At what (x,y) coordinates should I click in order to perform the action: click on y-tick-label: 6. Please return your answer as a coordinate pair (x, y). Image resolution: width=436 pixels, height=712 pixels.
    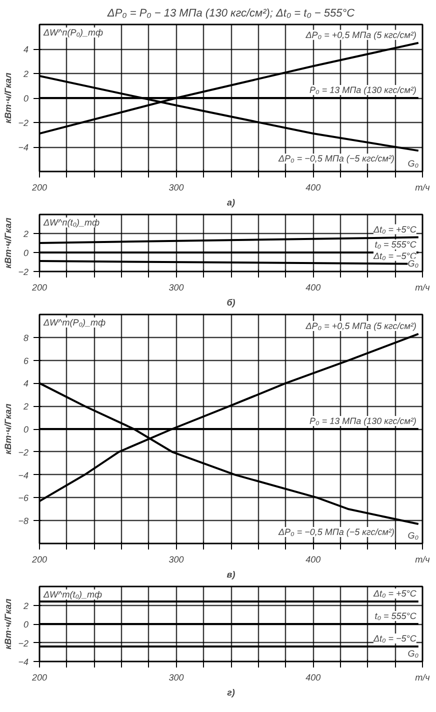
    Looking at the image, I should click on (26, 361).